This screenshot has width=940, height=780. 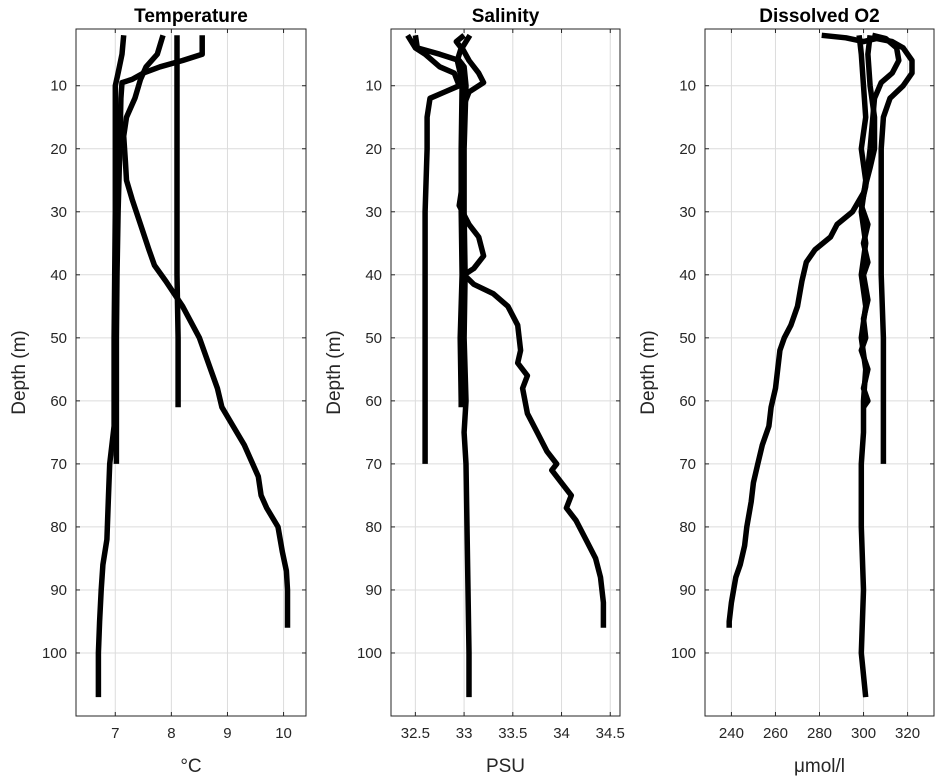 What do you see at coordinates (415, 733) in the screenshot?
I see `salinity-xtick-label: 32.5` at bounding box center [415, 733].